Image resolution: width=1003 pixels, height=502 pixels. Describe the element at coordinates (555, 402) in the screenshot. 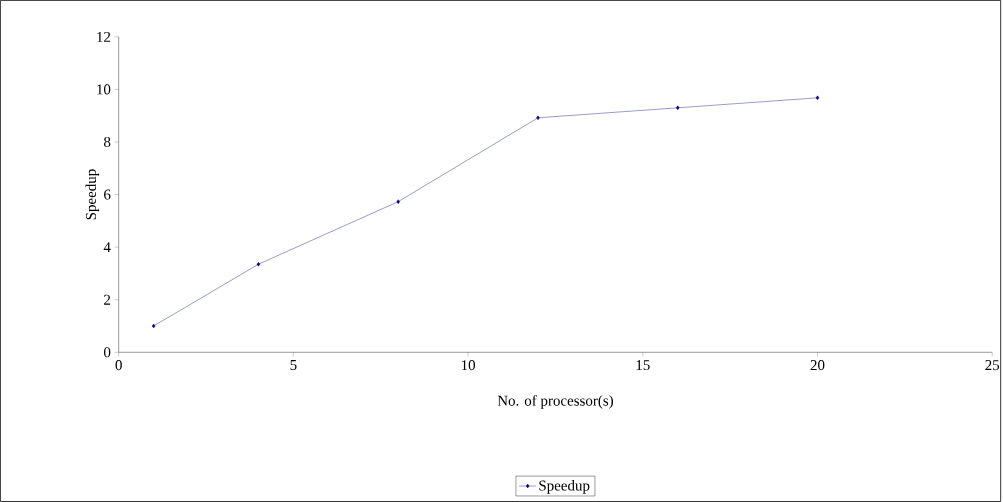

I see `x-axis-title: No. of processor(s)` at that location.